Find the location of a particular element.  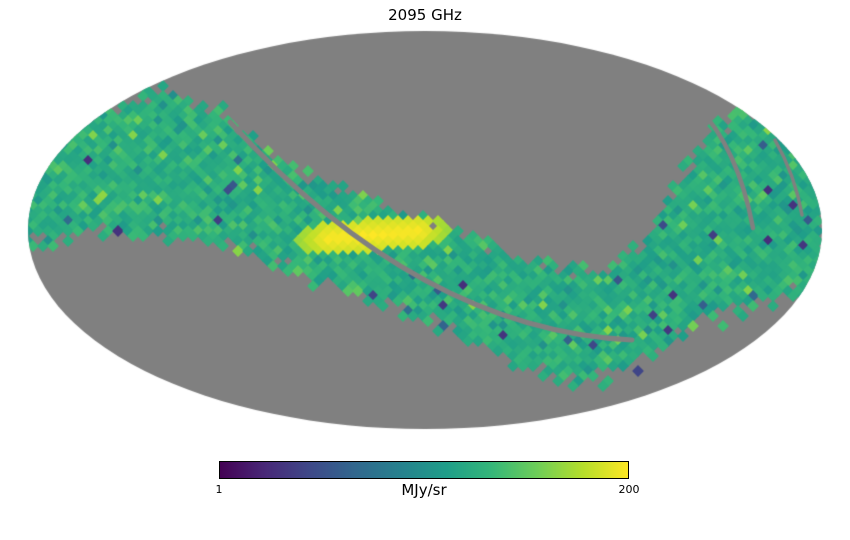

colorbar-gradient is located at coordinates (424, 470).